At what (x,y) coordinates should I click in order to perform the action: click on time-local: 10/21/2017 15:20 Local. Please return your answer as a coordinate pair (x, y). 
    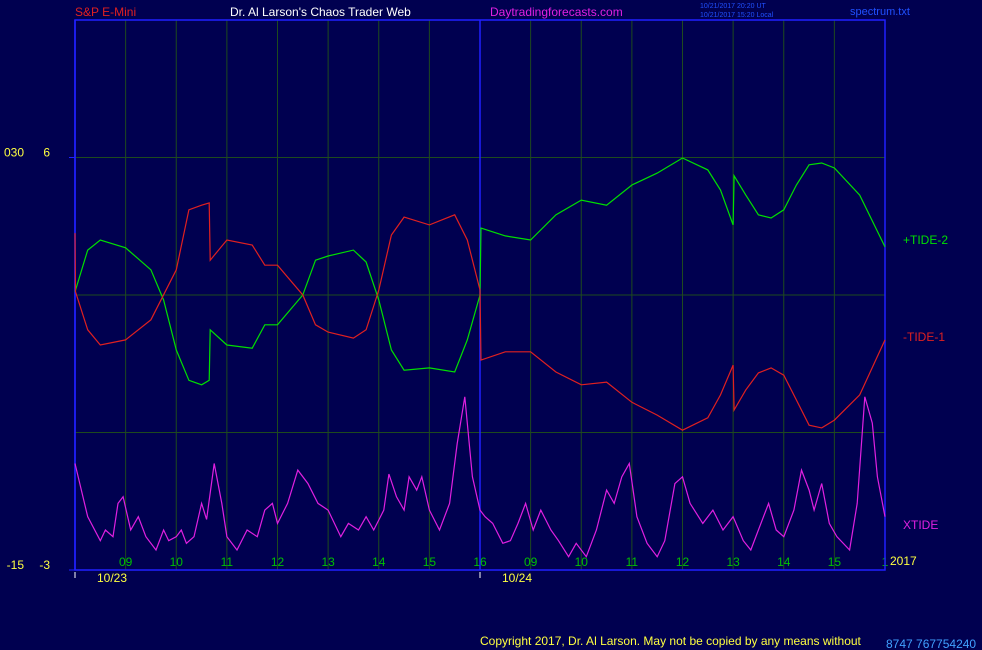
    Looking at the image, I should click on (737, 15).